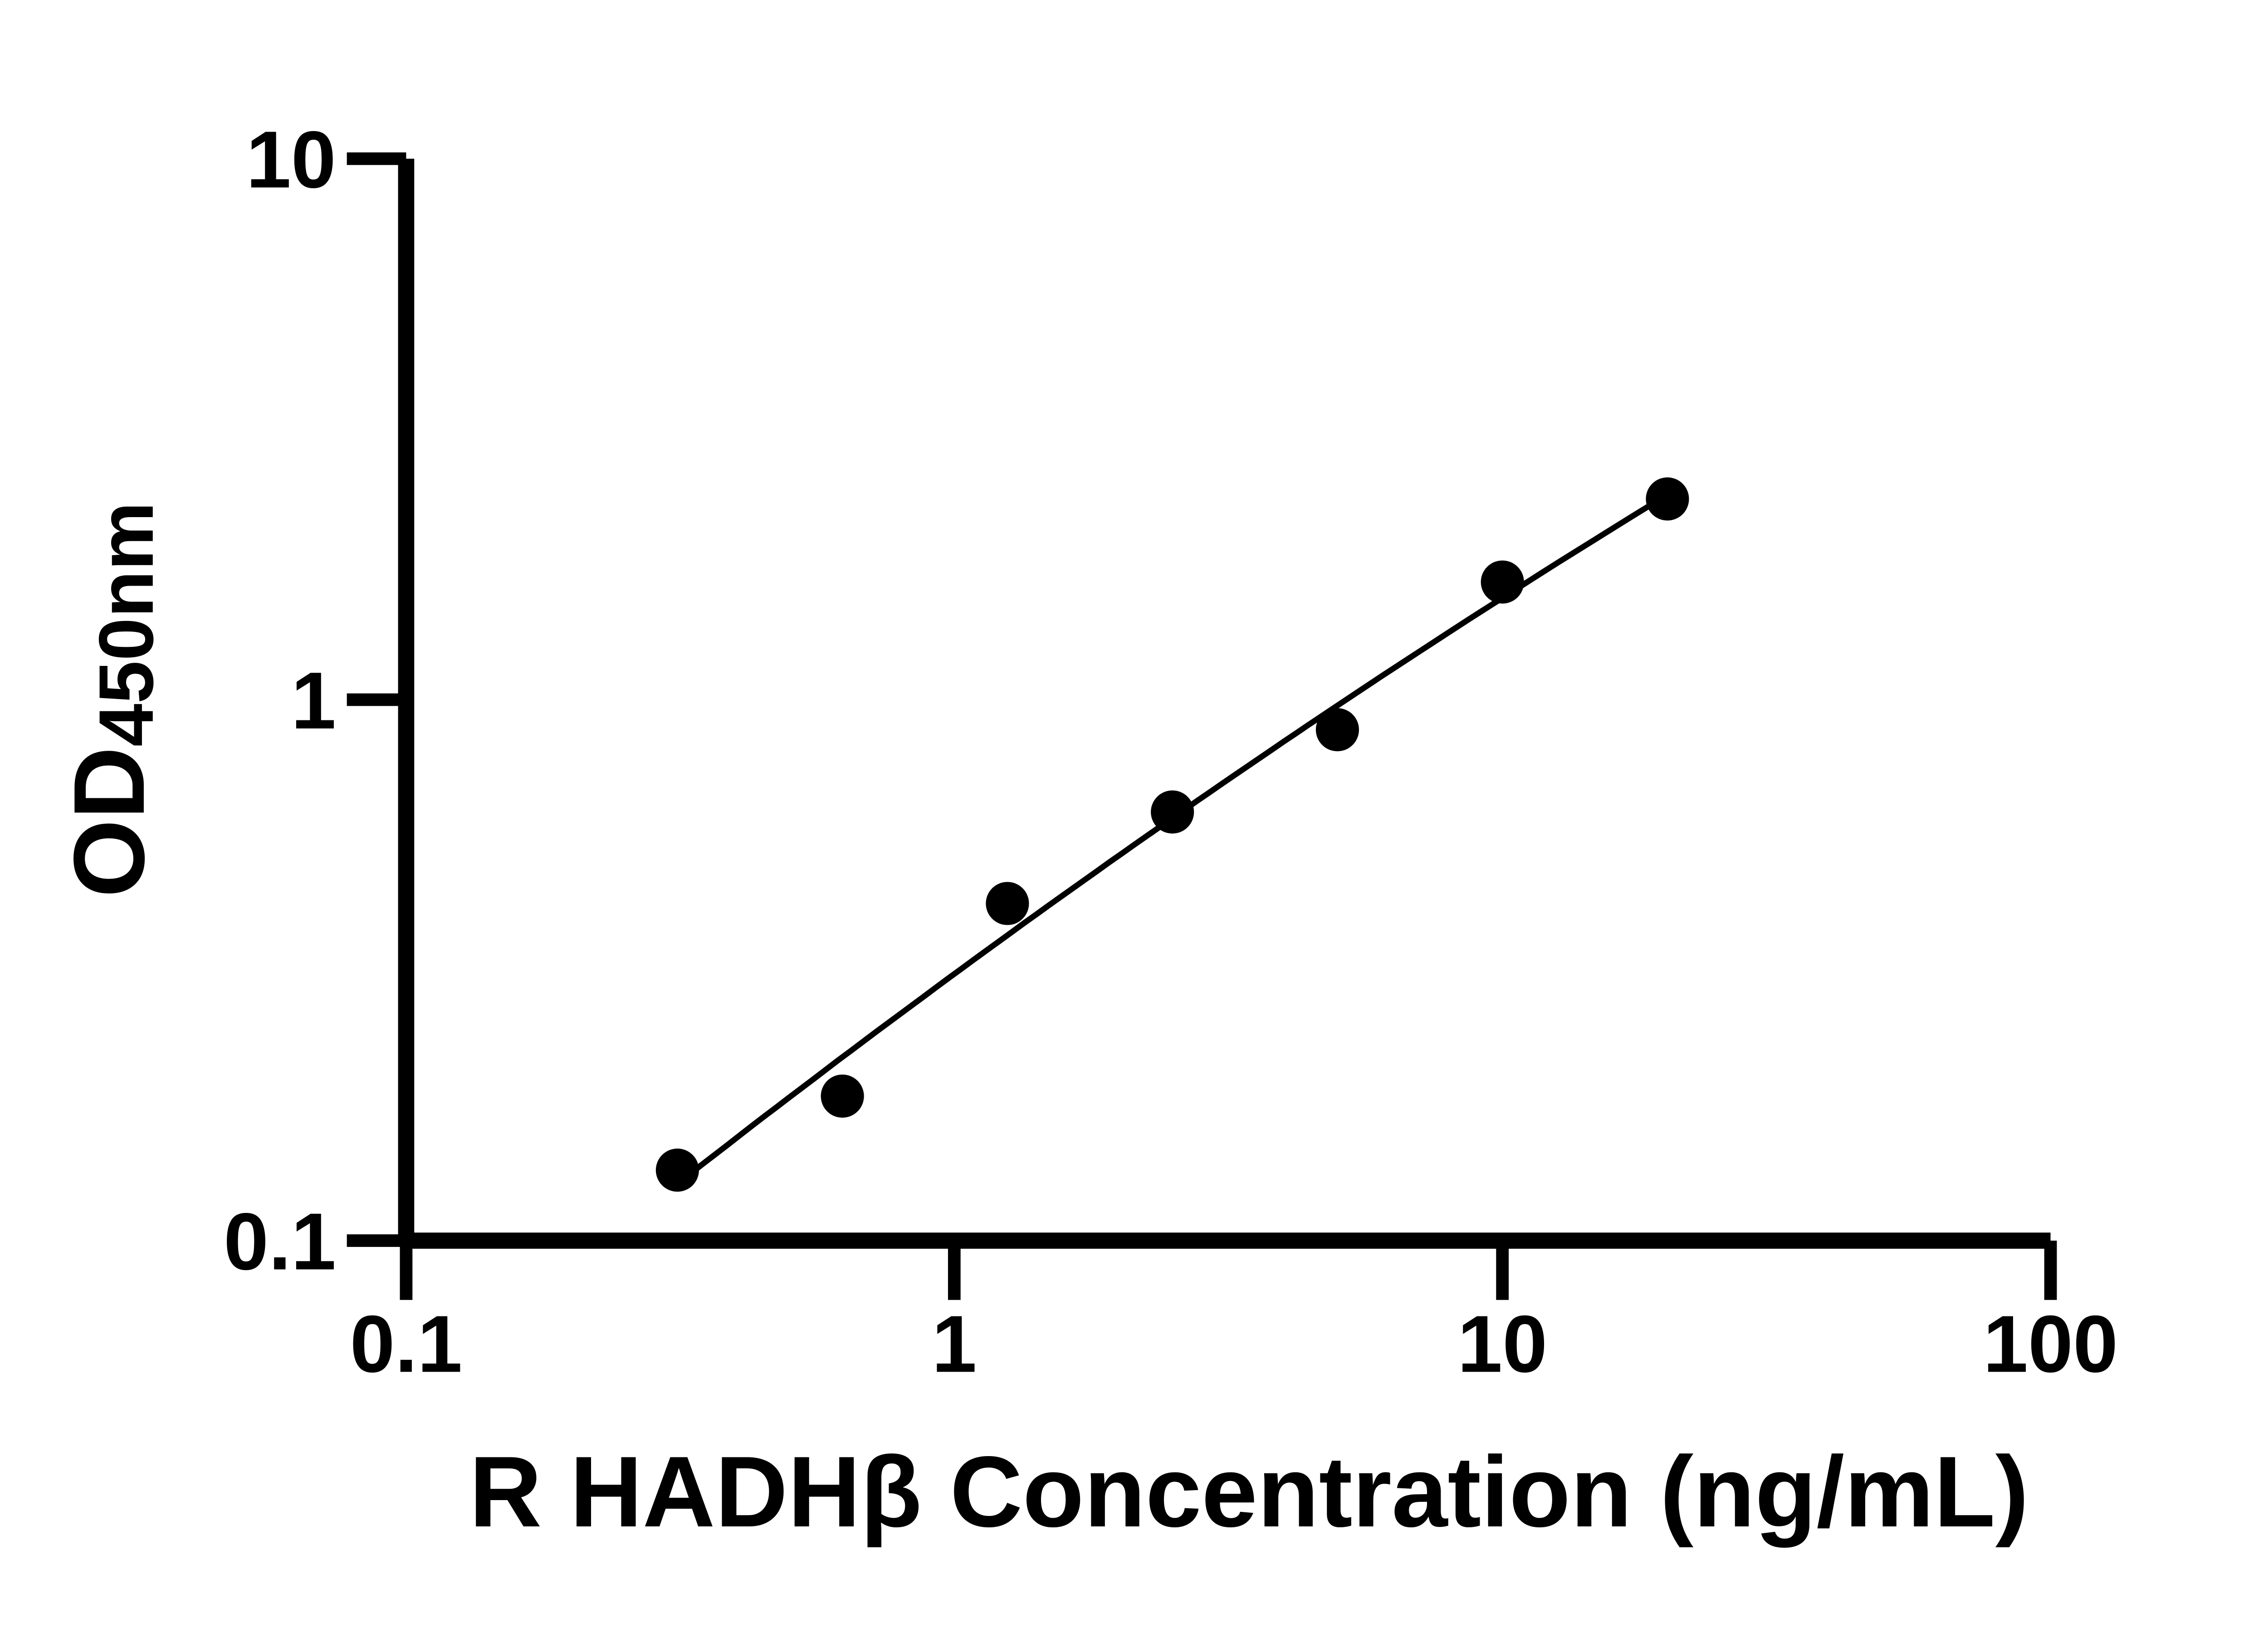 This screenshot has width=2268, height=1633. What do you see at coordinates (291, 159) in the screenshot?
I see `y-tick-label: 10` at bounding box center [291, 159].